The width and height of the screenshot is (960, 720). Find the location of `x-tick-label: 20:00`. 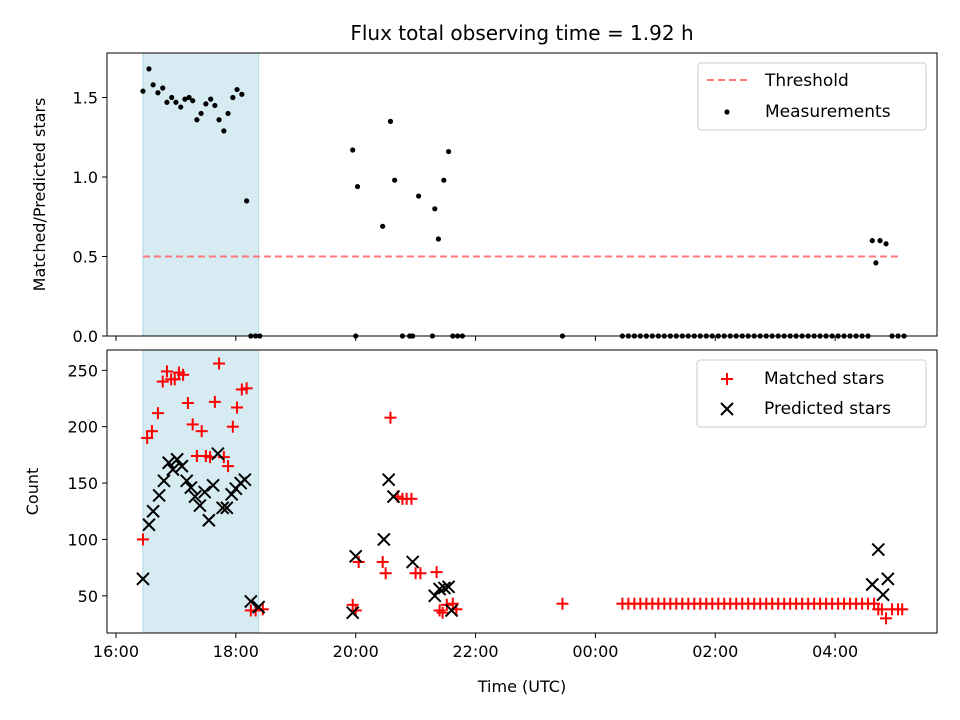

x-tick-label: 20:00 is located at coordinates (356, 651).